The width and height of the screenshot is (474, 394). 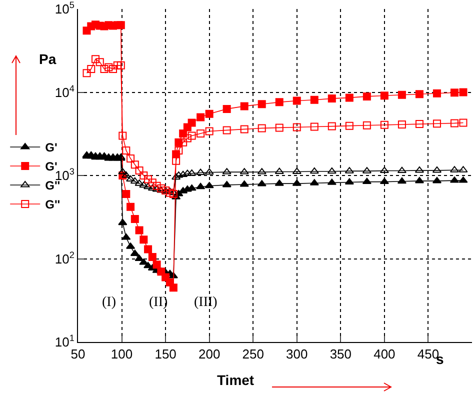 I want to click on x-tick-label: 250, so click(x=253, y=354).